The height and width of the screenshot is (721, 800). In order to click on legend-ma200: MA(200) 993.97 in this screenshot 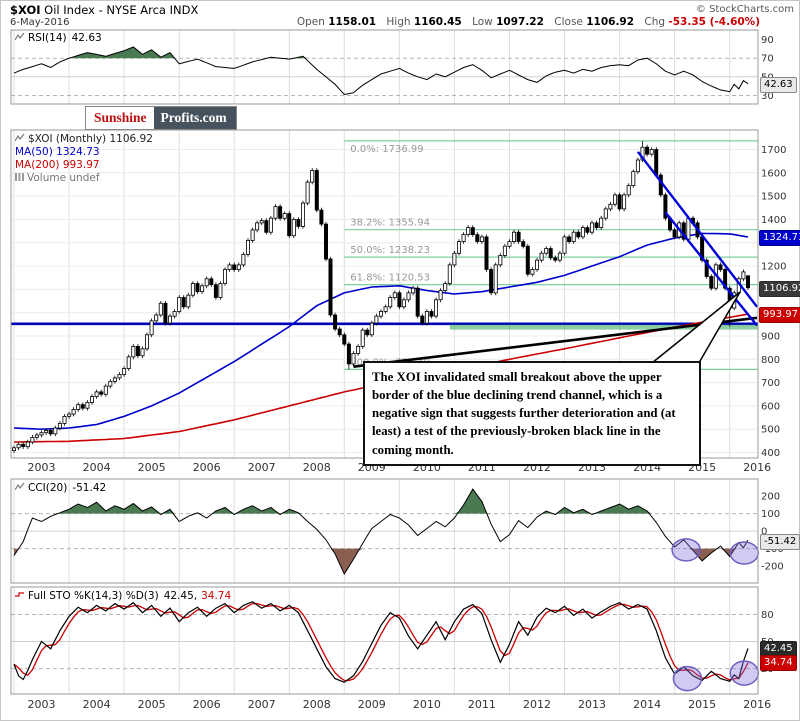, I will do `click(57, 165)`.